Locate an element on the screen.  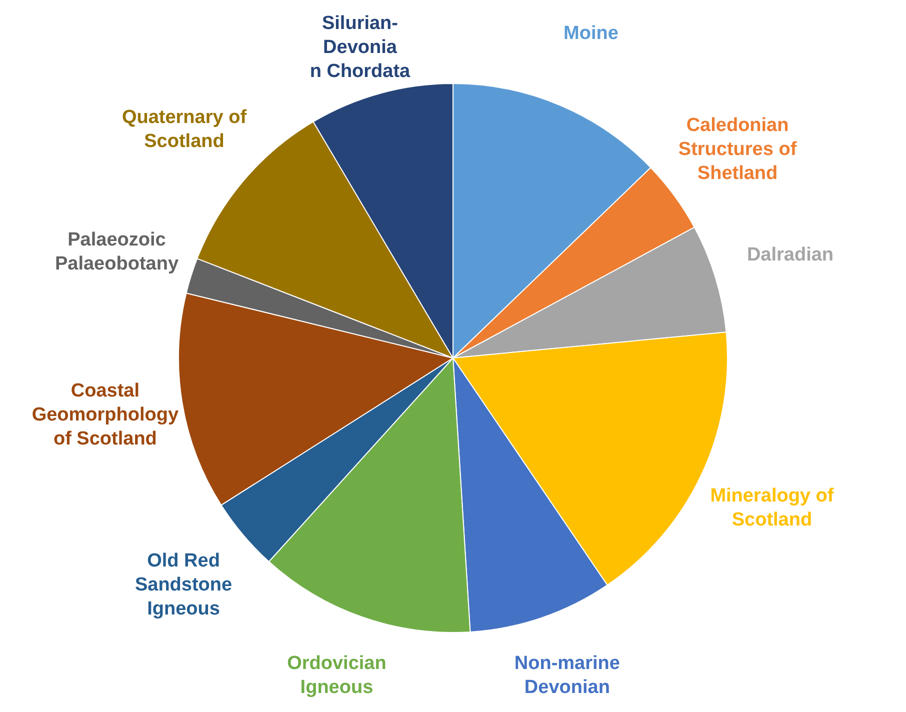
slice-label: Ordovician Igneous is located at coordinates (336, 675).